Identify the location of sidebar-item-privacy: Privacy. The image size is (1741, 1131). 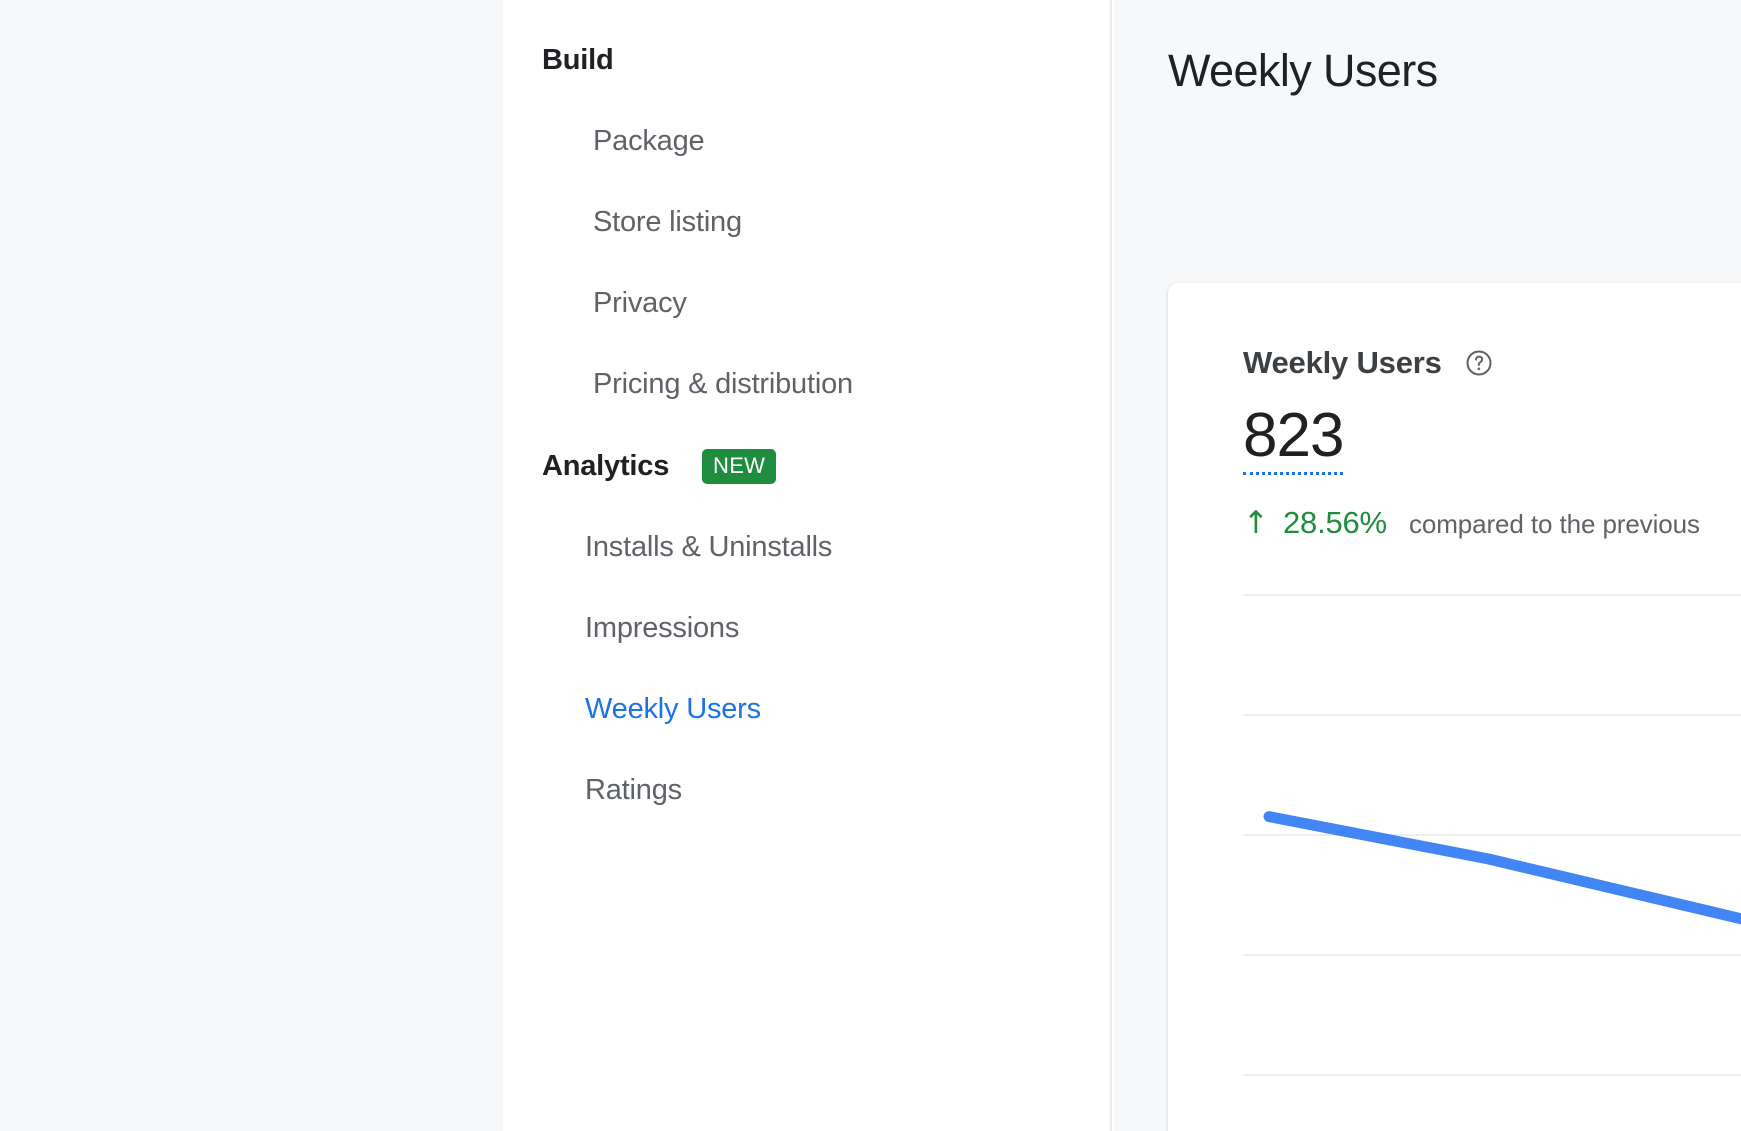
(640, 303).